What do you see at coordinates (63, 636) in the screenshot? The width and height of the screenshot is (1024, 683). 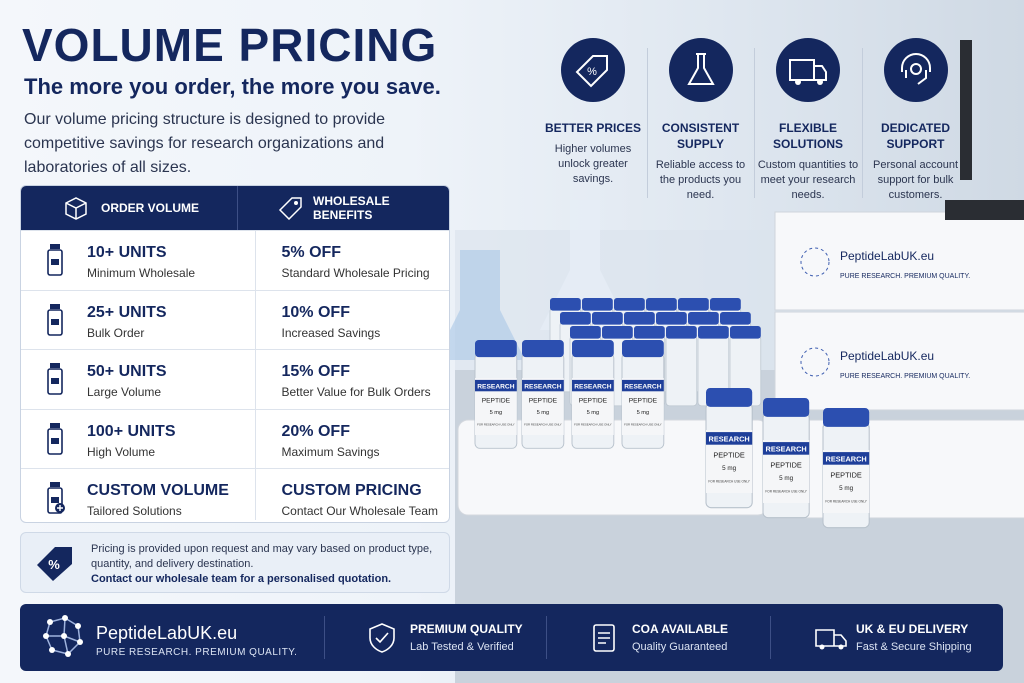 I see `logo-icon` at bounding box center [63, 636].